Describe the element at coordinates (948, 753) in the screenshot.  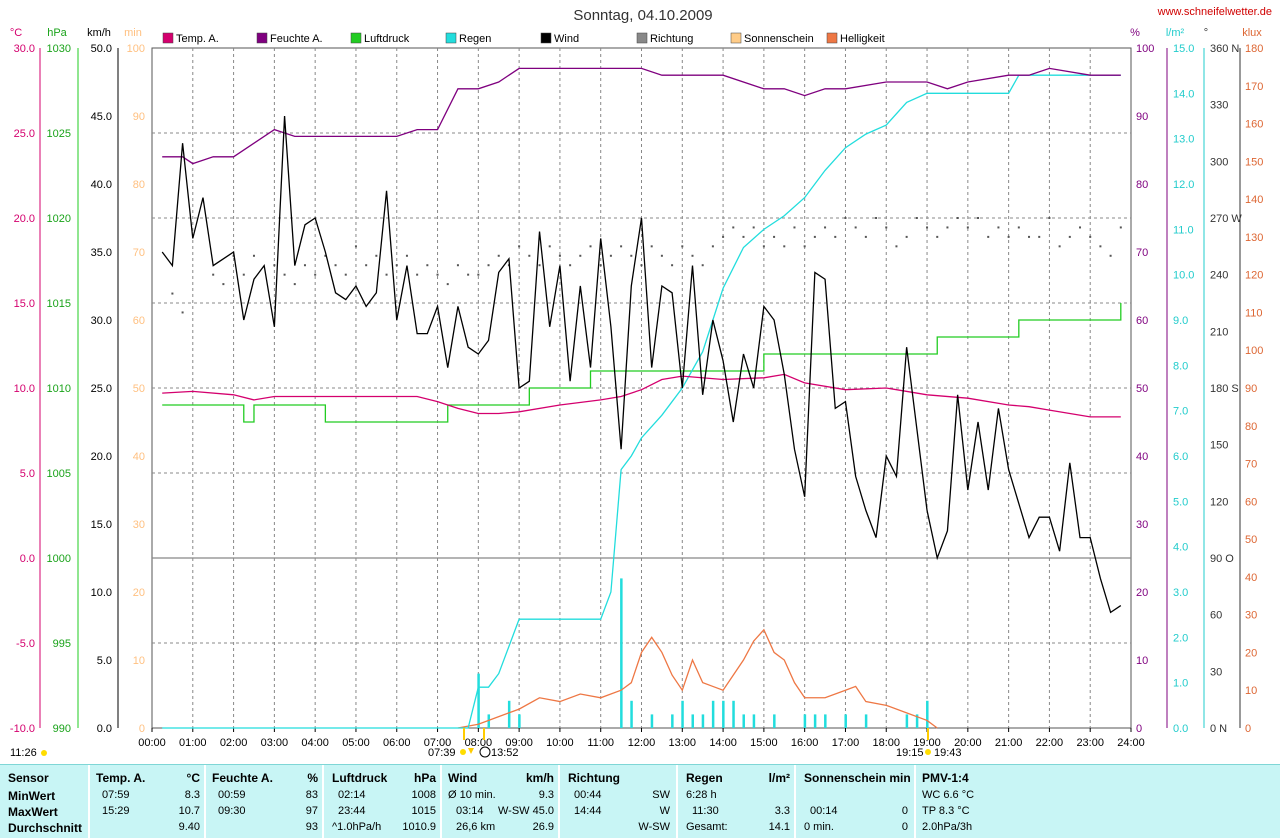
I see `moonrise-time: 19:43` at that location.